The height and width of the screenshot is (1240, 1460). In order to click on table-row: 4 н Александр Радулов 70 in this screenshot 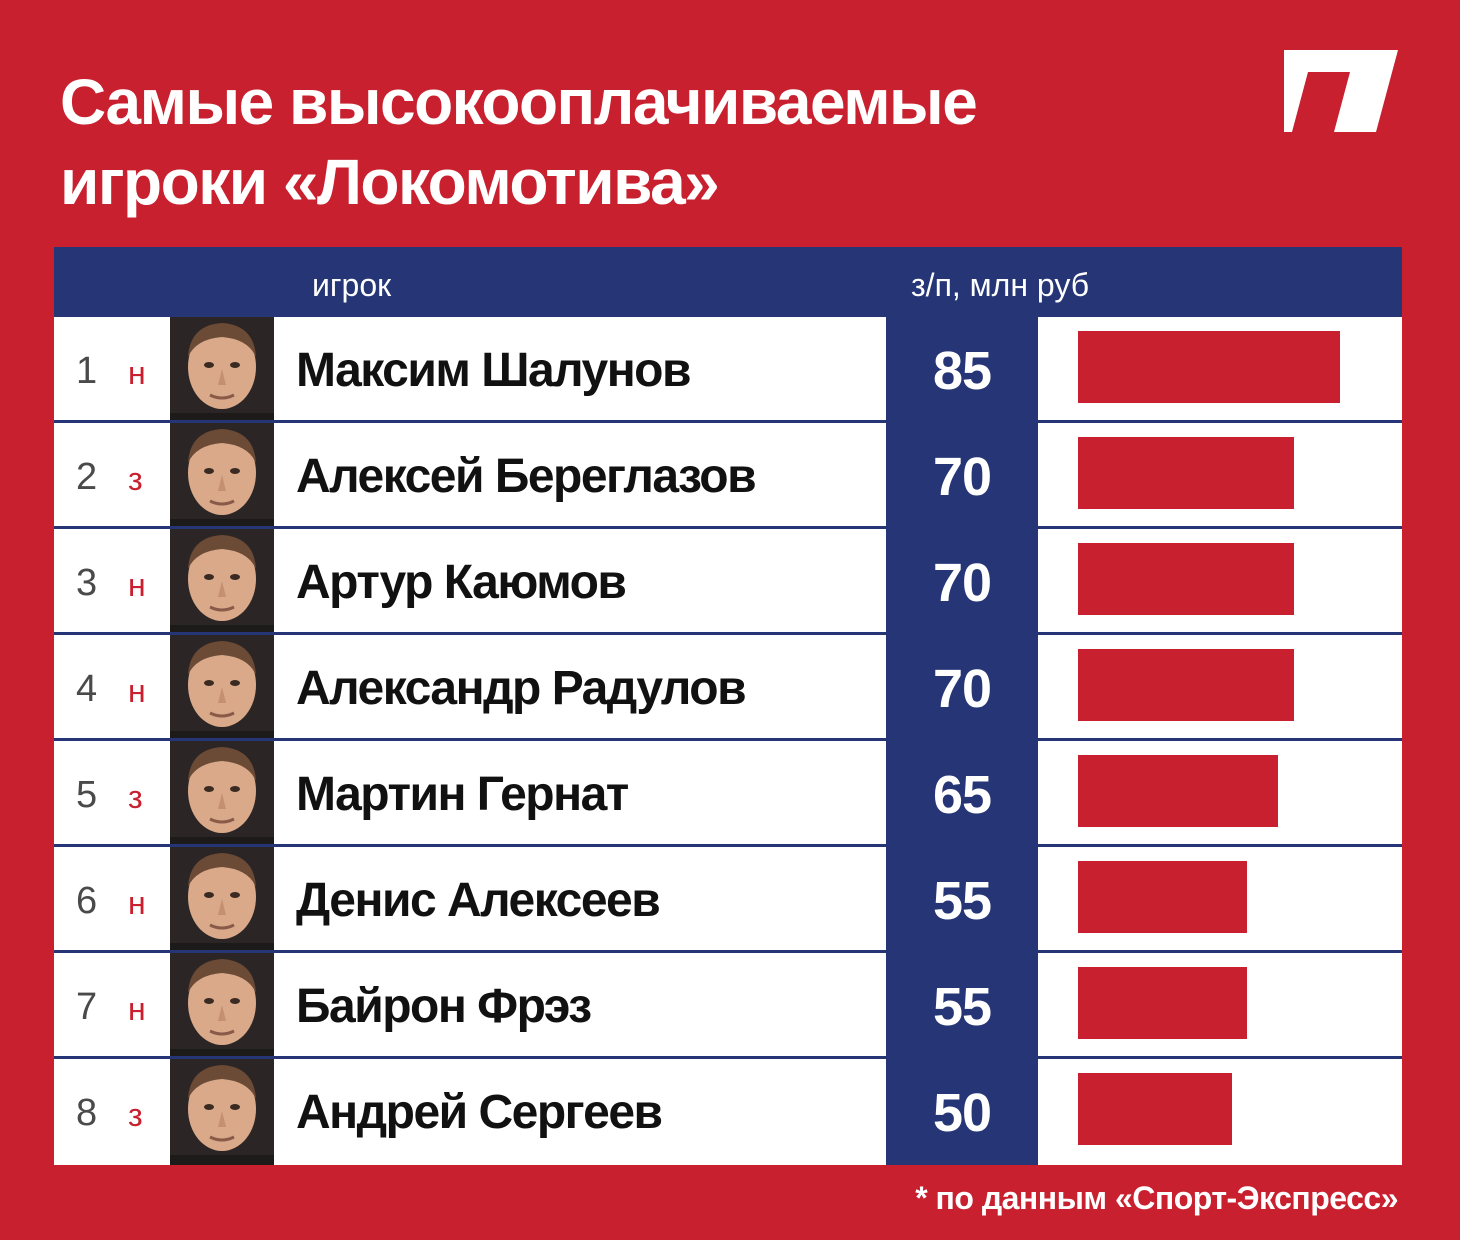, I will do `click(728, 688)`.